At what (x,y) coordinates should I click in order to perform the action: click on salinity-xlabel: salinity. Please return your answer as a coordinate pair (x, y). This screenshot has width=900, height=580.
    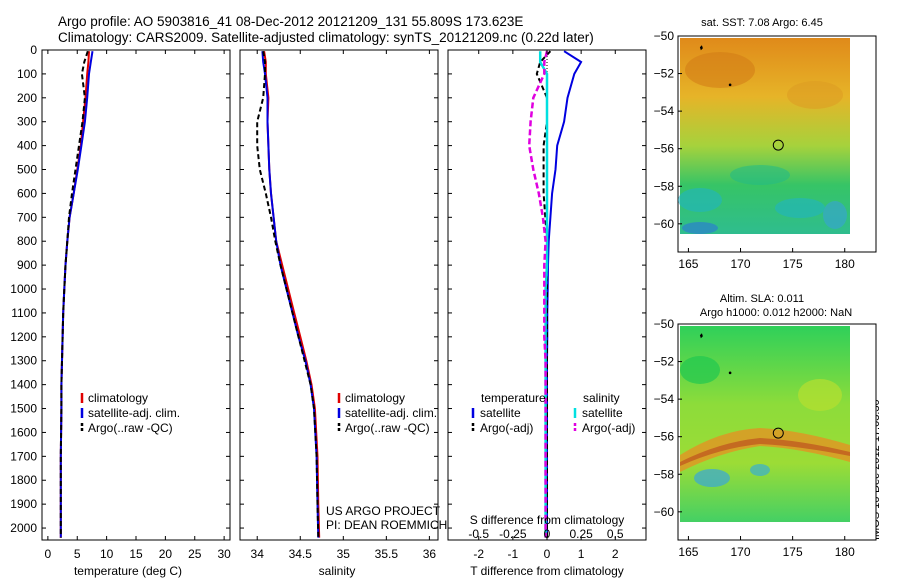
    Looking at the image, I should click on (337, 571).